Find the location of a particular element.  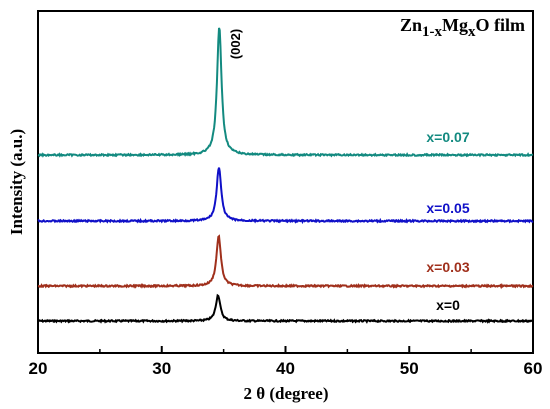

x-tick-label: 30 is located at coordinates (161, 368).